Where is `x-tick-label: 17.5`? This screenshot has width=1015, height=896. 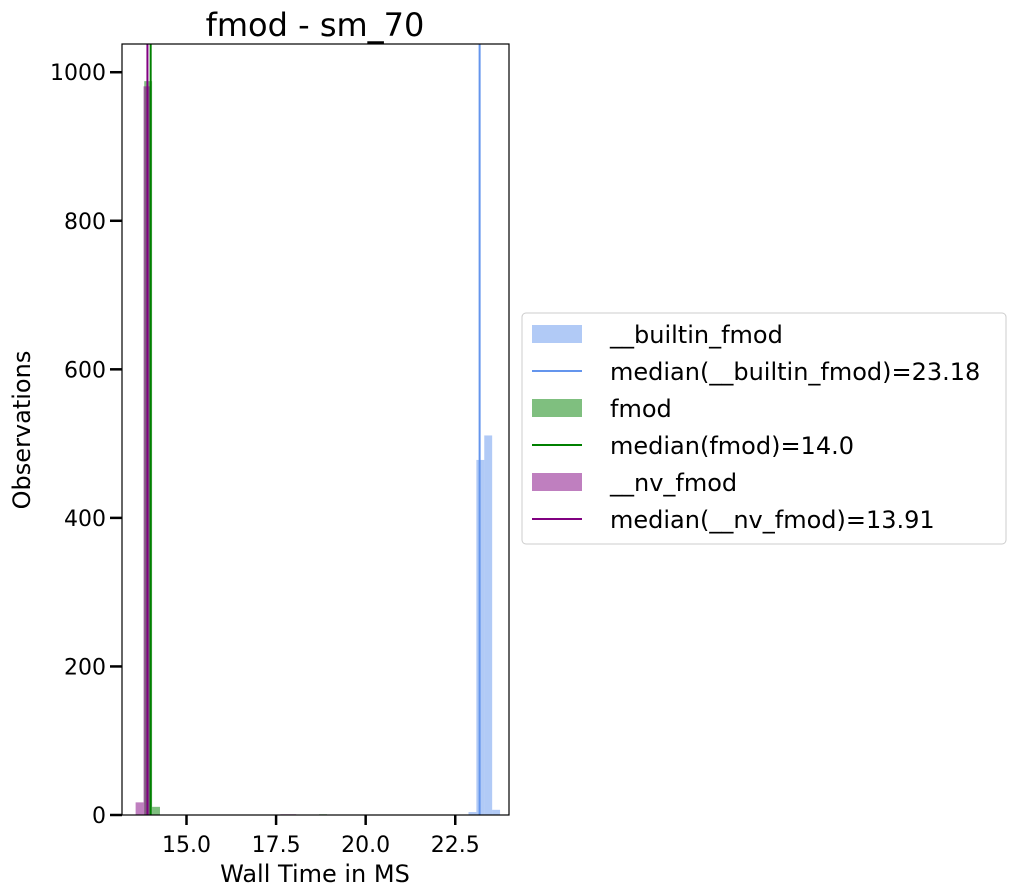
x-tick-label: 17.5 is located at coordinates (276, 845).